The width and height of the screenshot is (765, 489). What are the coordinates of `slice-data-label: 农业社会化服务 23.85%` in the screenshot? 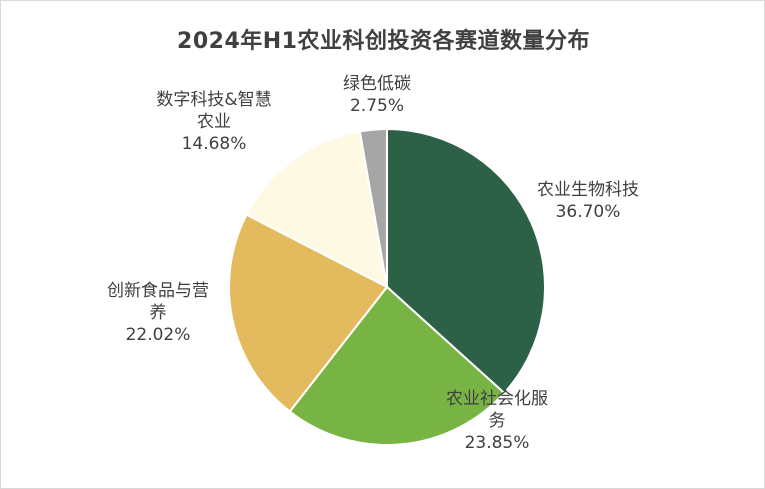 It's located at (497, 421).